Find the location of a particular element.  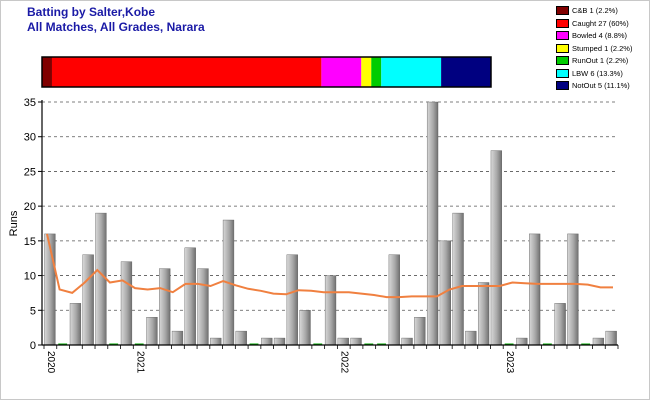

y-tick-label: 0 is located at coordinates (33, 346).